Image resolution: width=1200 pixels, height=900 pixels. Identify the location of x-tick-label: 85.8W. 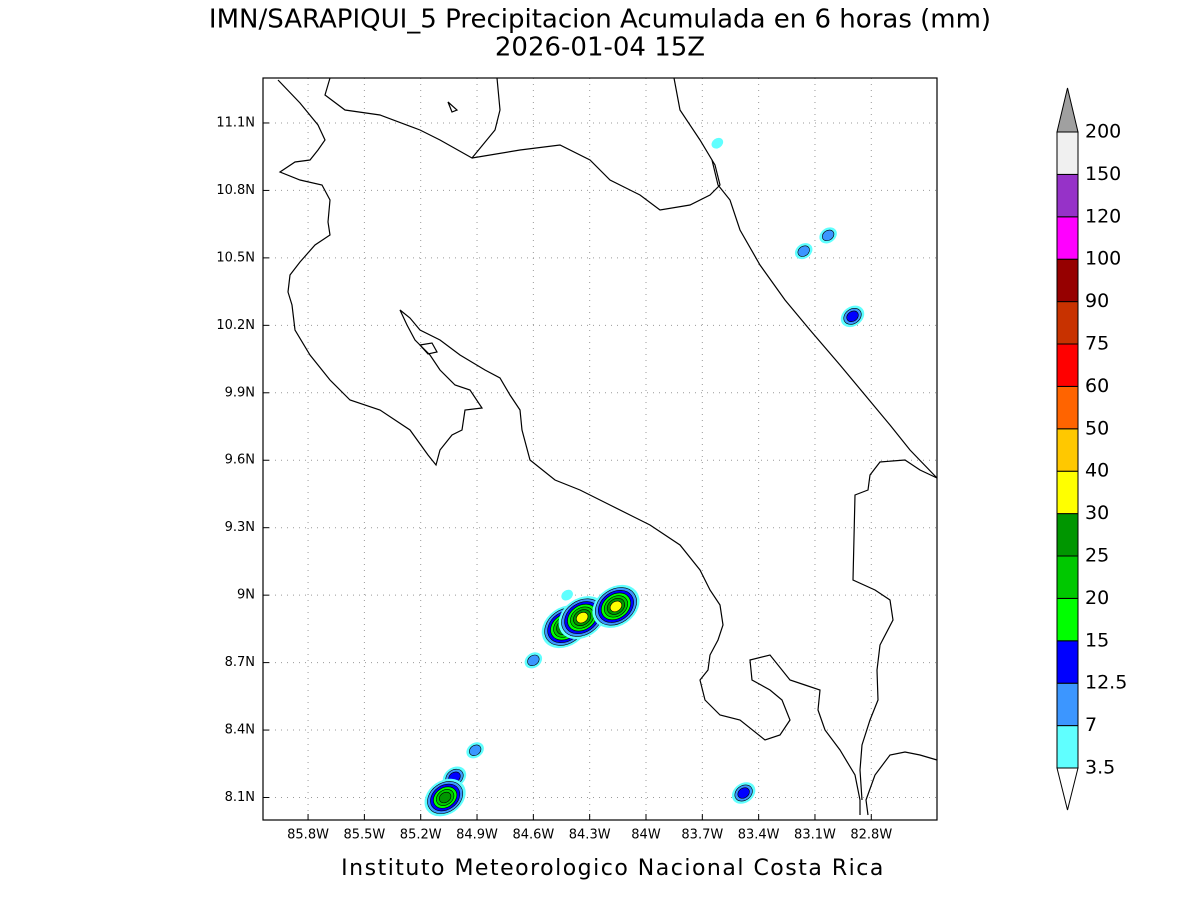
(308, 835).